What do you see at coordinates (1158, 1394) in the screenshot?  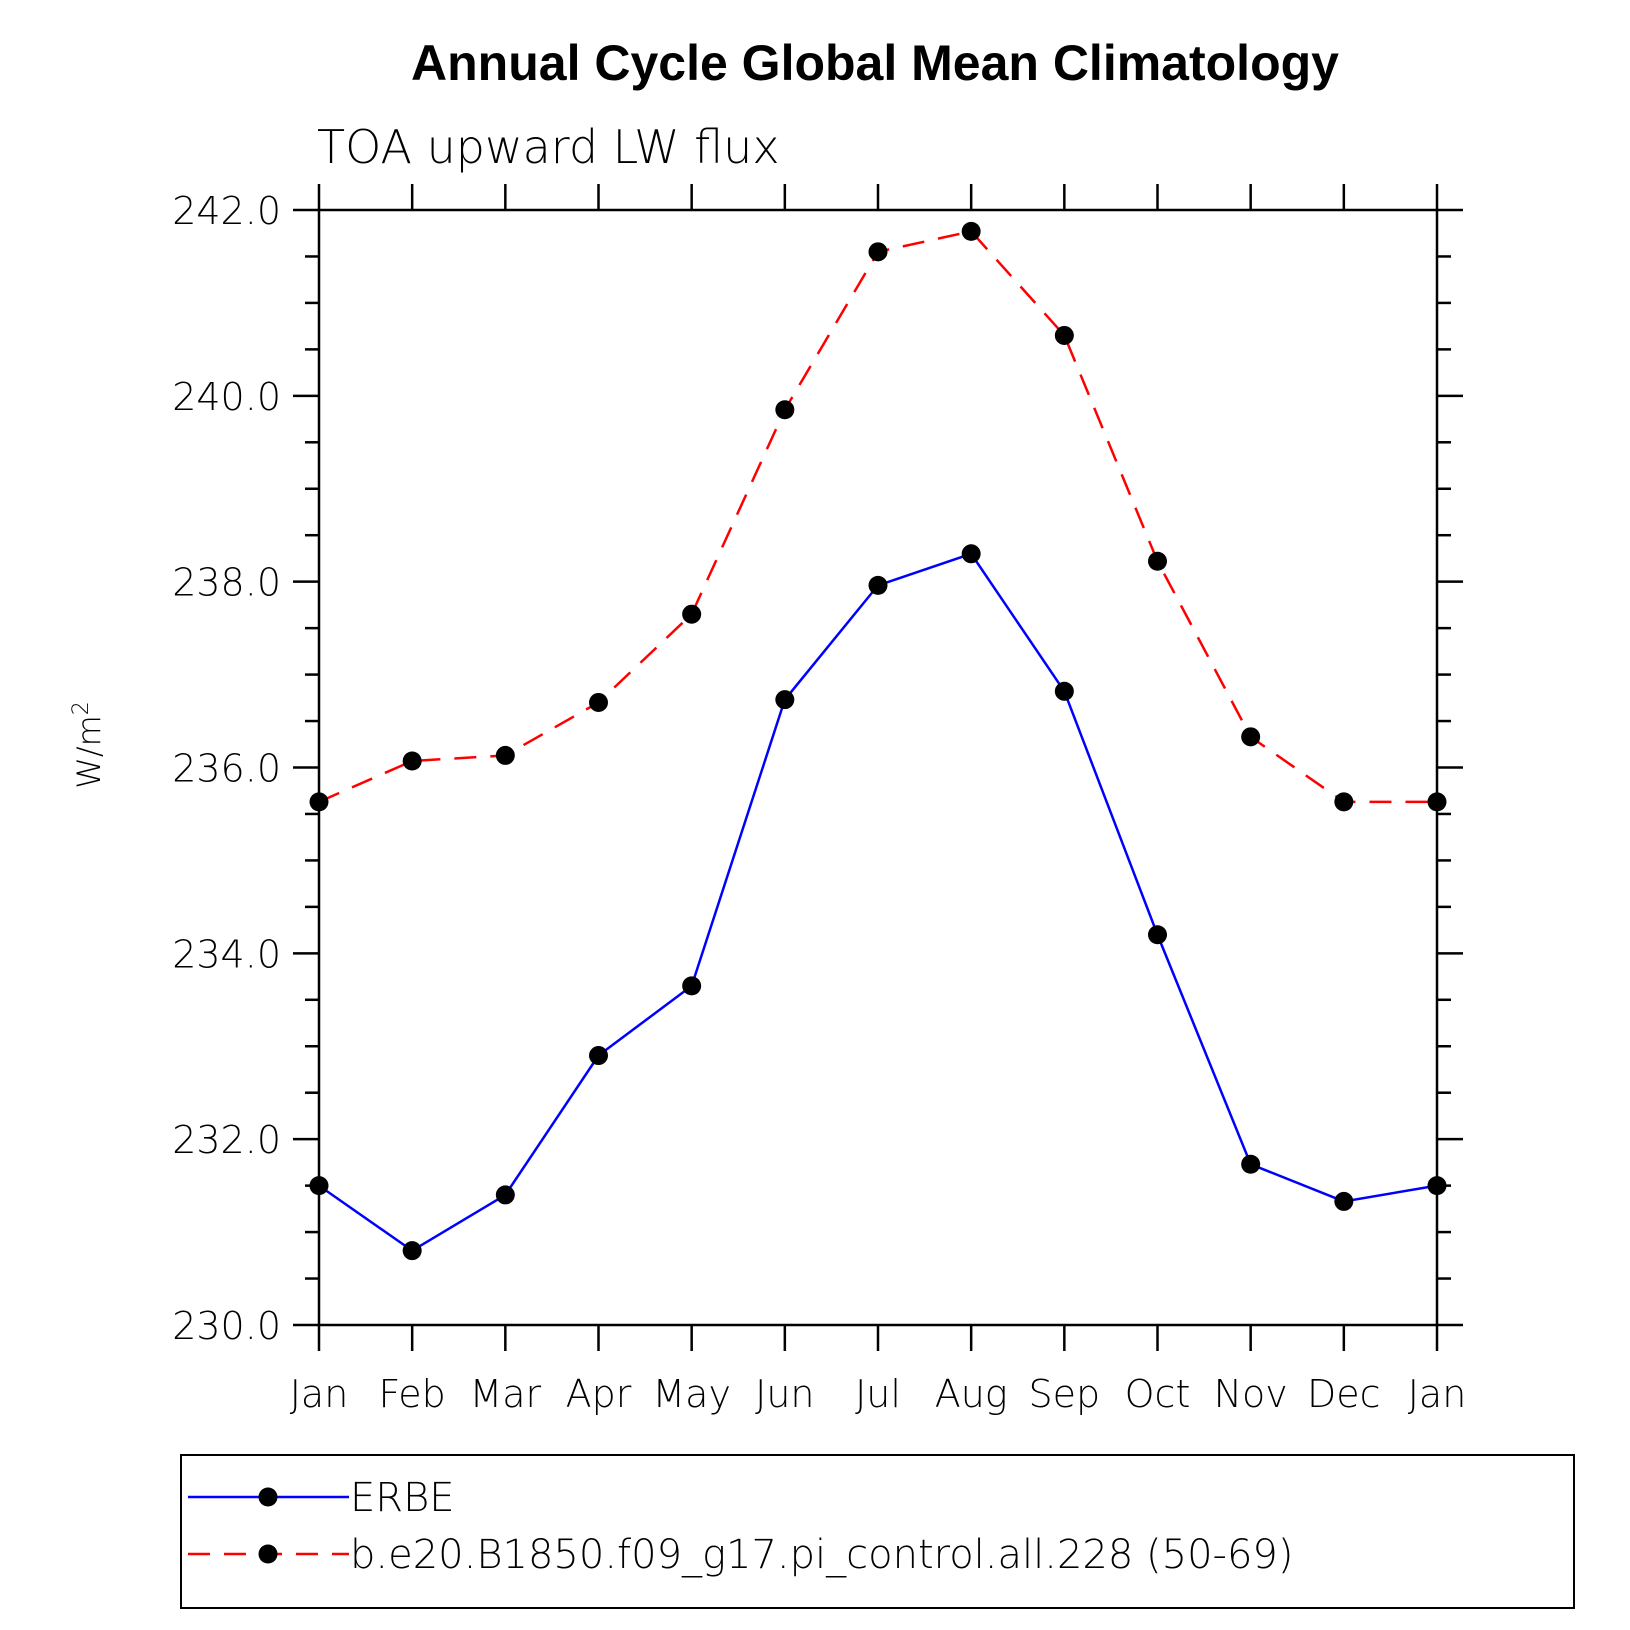 I see `x-tick-label: Oct` at bounding box center [1158, 1394].